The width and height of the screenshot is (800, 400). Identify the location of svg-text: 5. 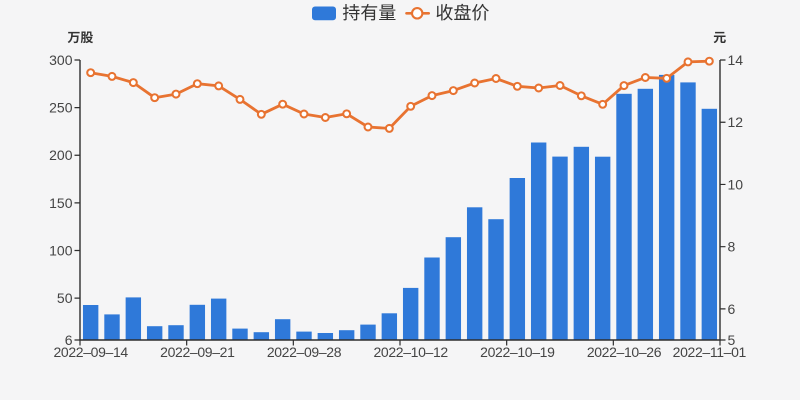
(732, 340).